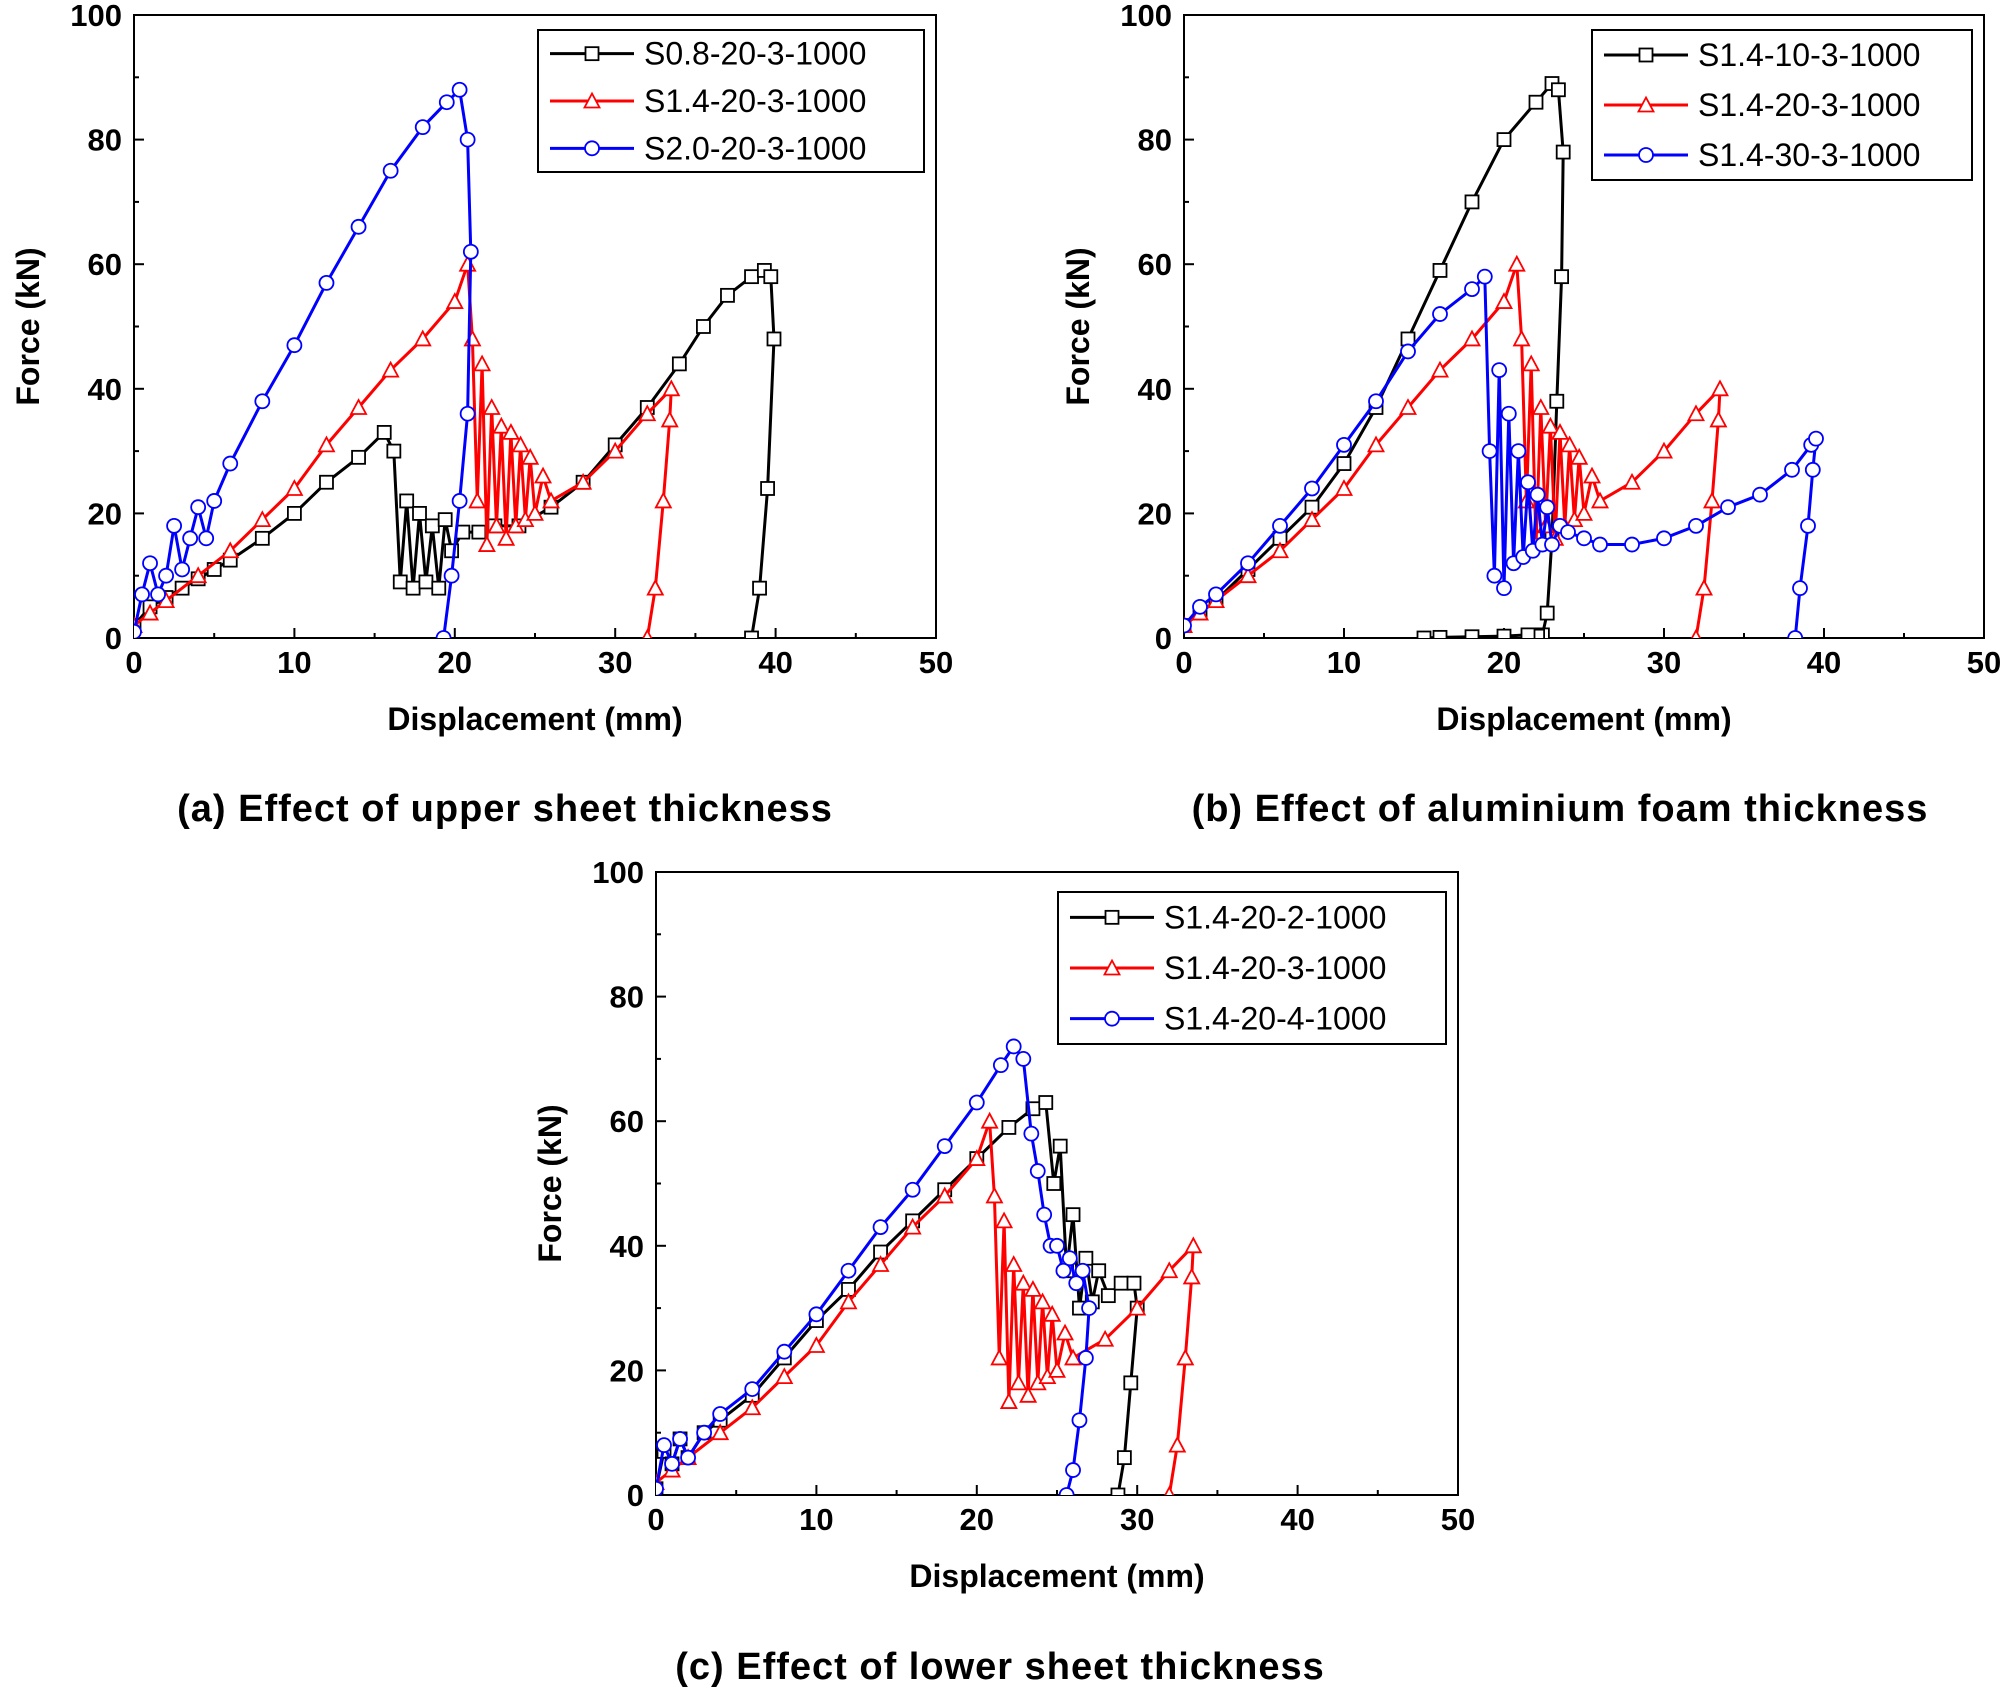 Image resolution: width=2008 pixels, height=1687 pixels. I want to click on x-tick-label: 50, so click(1458, 1519).